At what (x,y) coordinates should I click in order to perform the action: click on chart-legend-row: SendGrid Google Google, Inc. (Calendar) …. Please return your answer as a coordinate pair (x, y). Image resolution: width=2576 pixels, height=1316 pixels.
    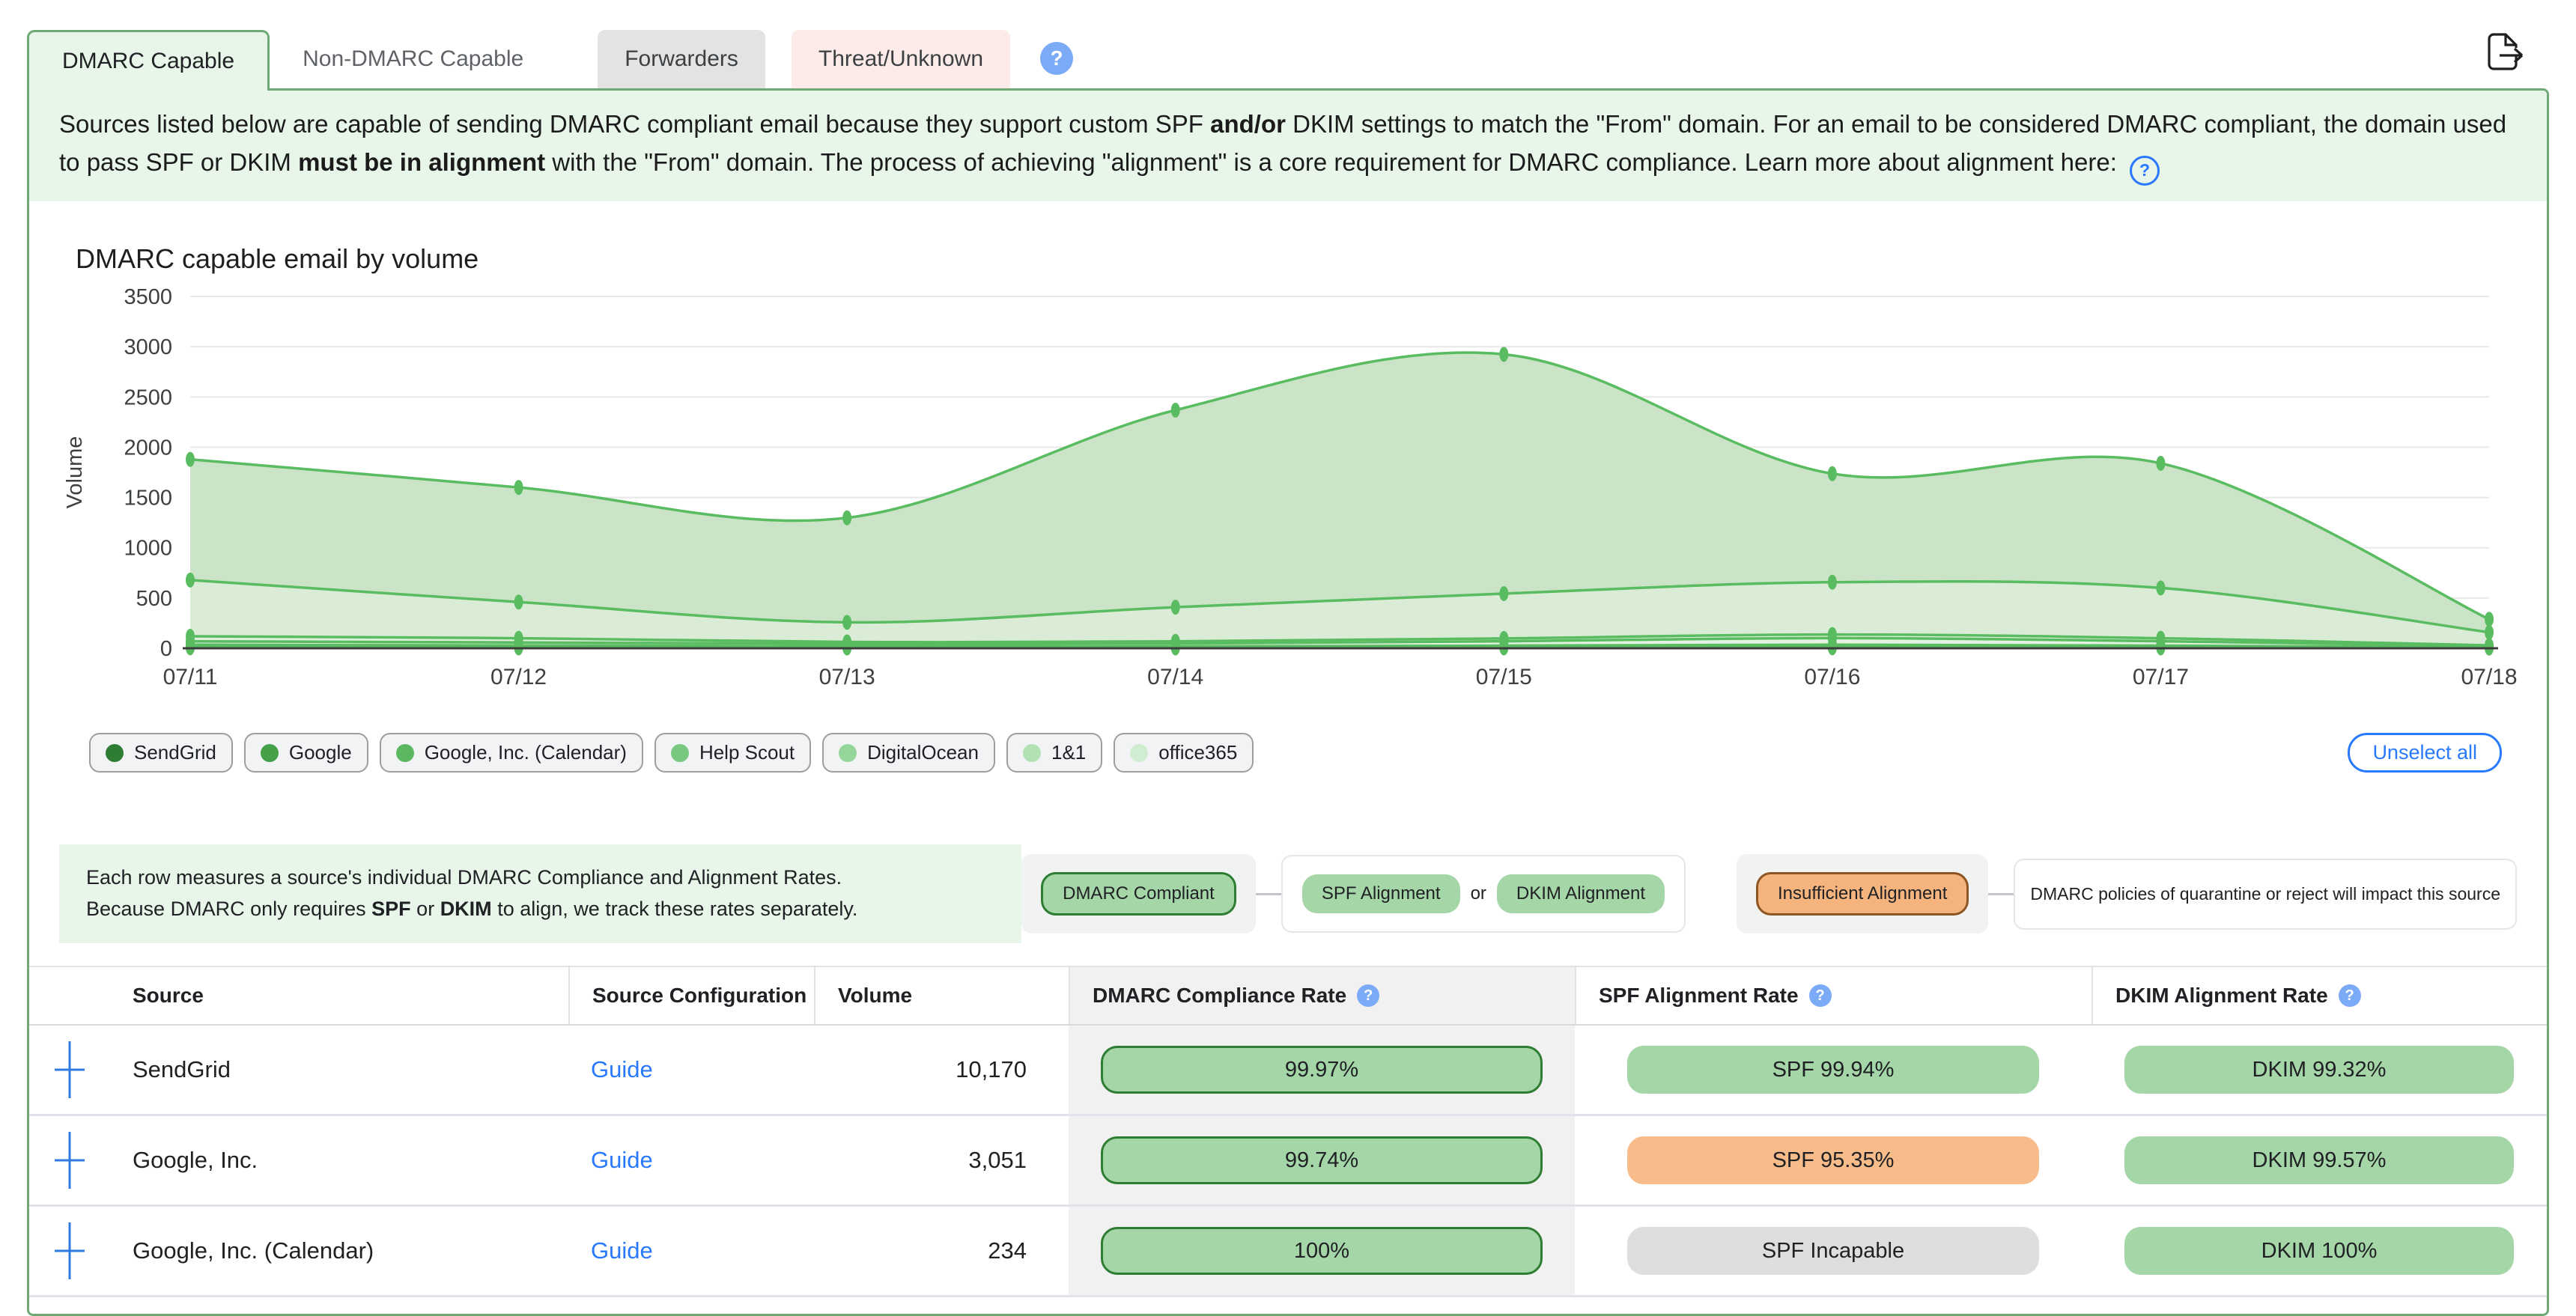
    Looking at the image, I should click on (1288, 753).